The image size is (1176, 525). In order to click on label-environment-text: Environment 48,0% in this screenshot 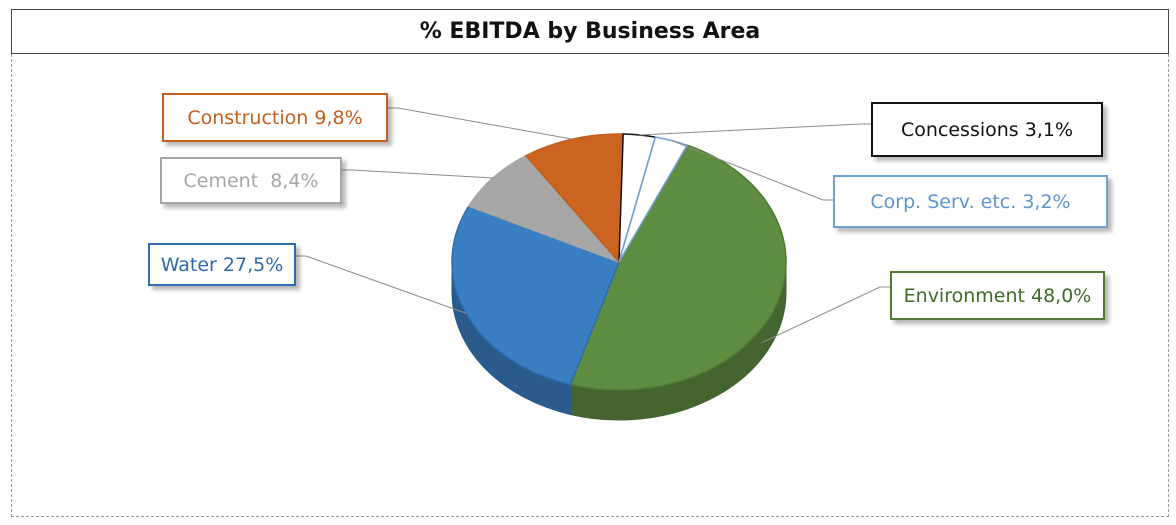, I will do `click(997, 295)`.